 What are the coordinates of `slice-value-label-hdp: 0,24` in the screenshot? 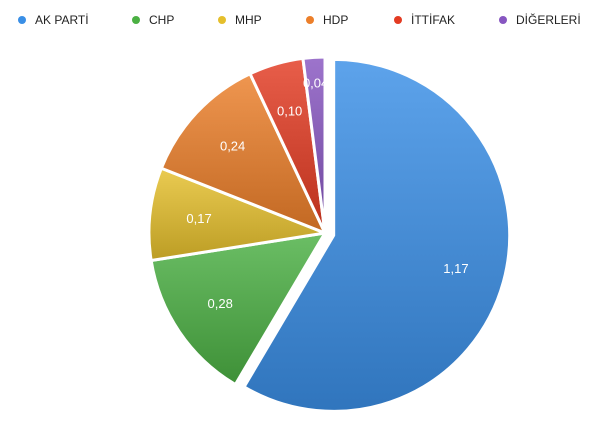 It's located at (232, 145).